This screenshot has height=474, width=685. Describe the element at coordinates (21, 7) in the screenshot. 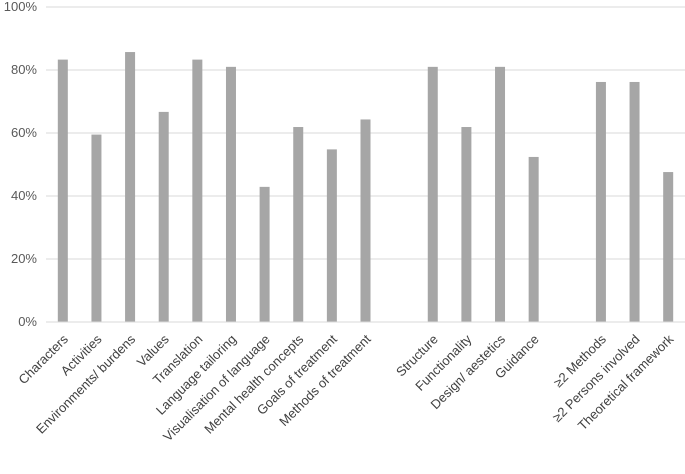

I see `y-tick-label: 100%` at that location.